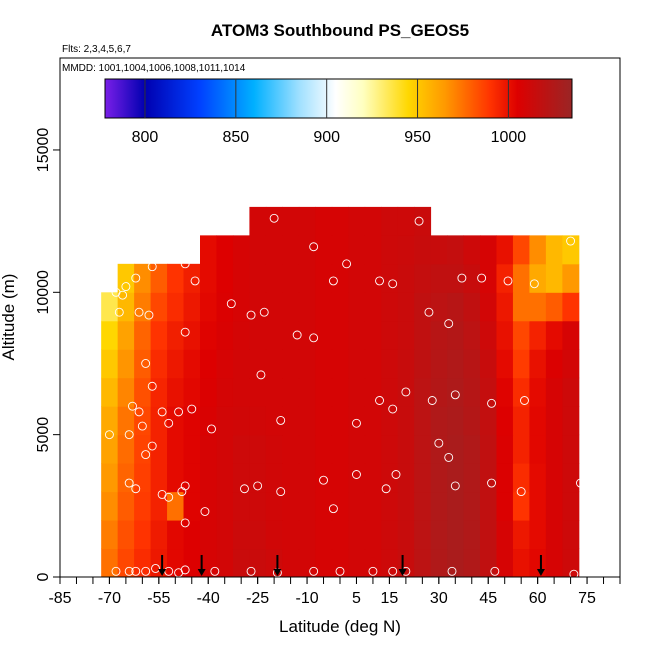 The image size is (650, 655). I want to click on subtitle: Flts: 2,3,4,5,6,7, so click(96, 49).